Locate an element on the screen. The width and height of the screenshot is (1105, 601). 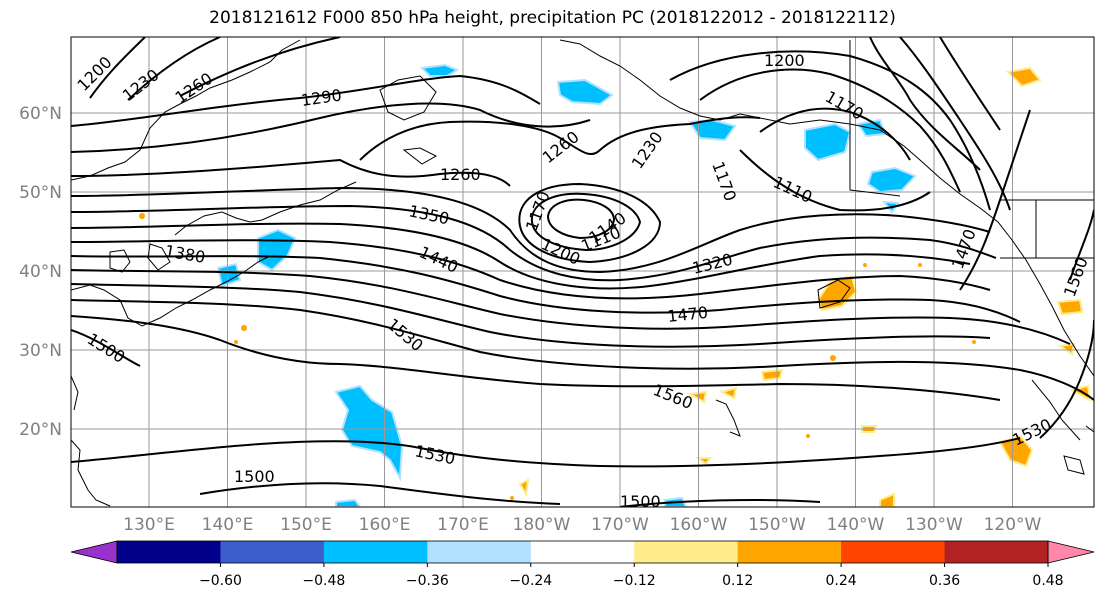
longitude-label: 130°E is located at coordinates (149, 525).